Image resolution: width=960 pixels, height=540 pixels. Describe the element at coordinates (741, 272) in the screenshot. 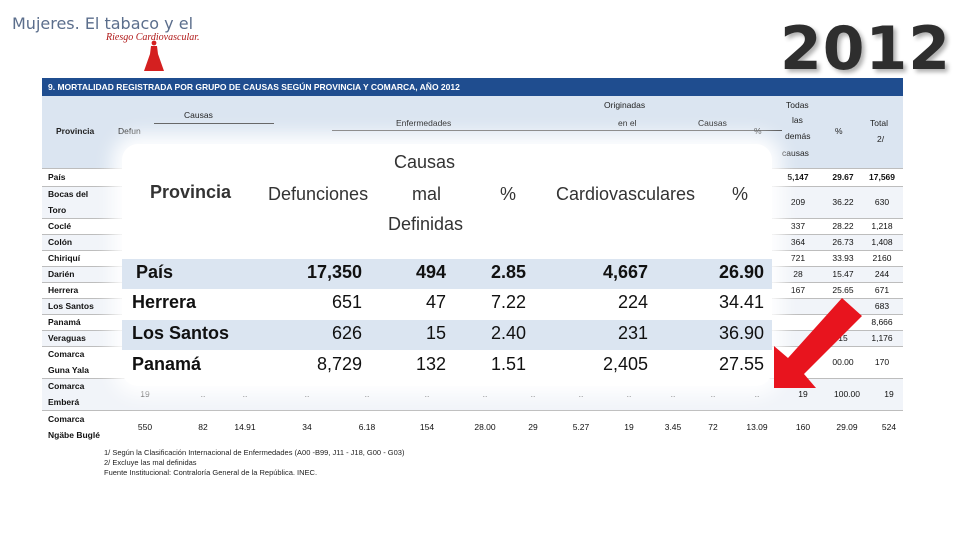

I see `zoom-row-pct-cardio: 26.90` at that location.